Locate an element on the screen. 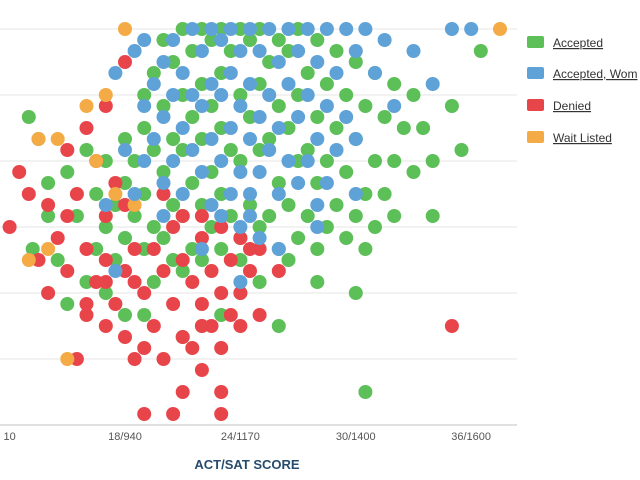 The width and height of the screenshot is (640, 480). legend-item-wait-listed: Wait Listed is located at coordinates (569, 138).